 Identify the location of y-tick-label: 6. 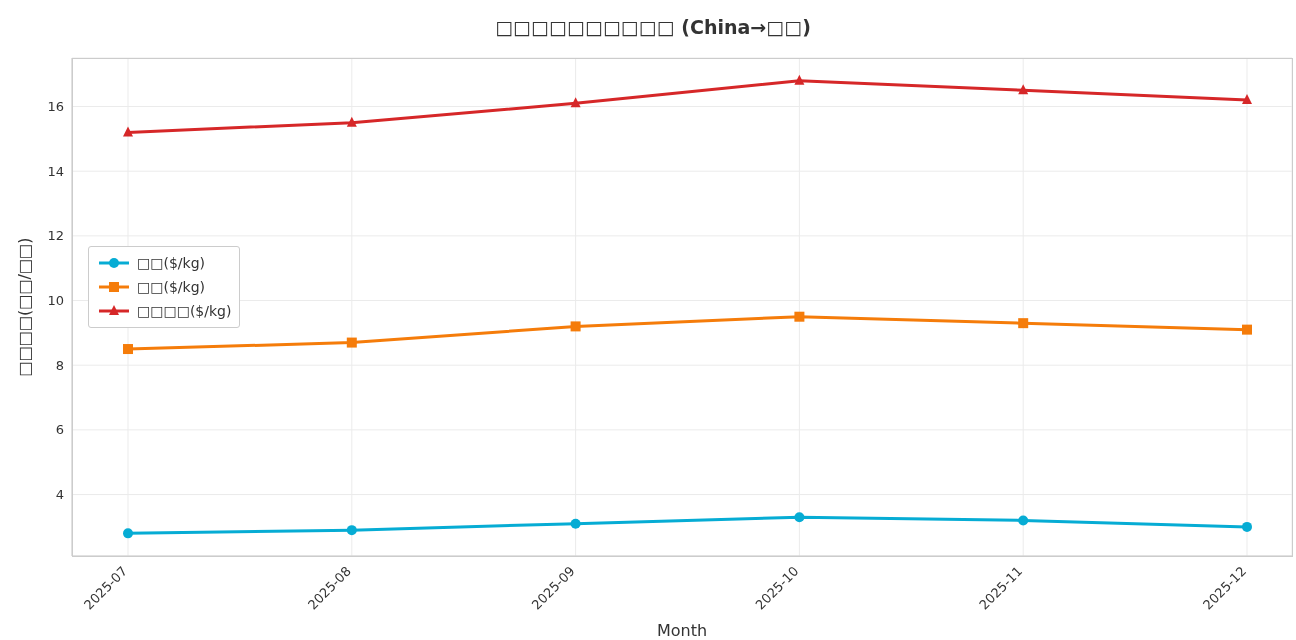
(59, 430).